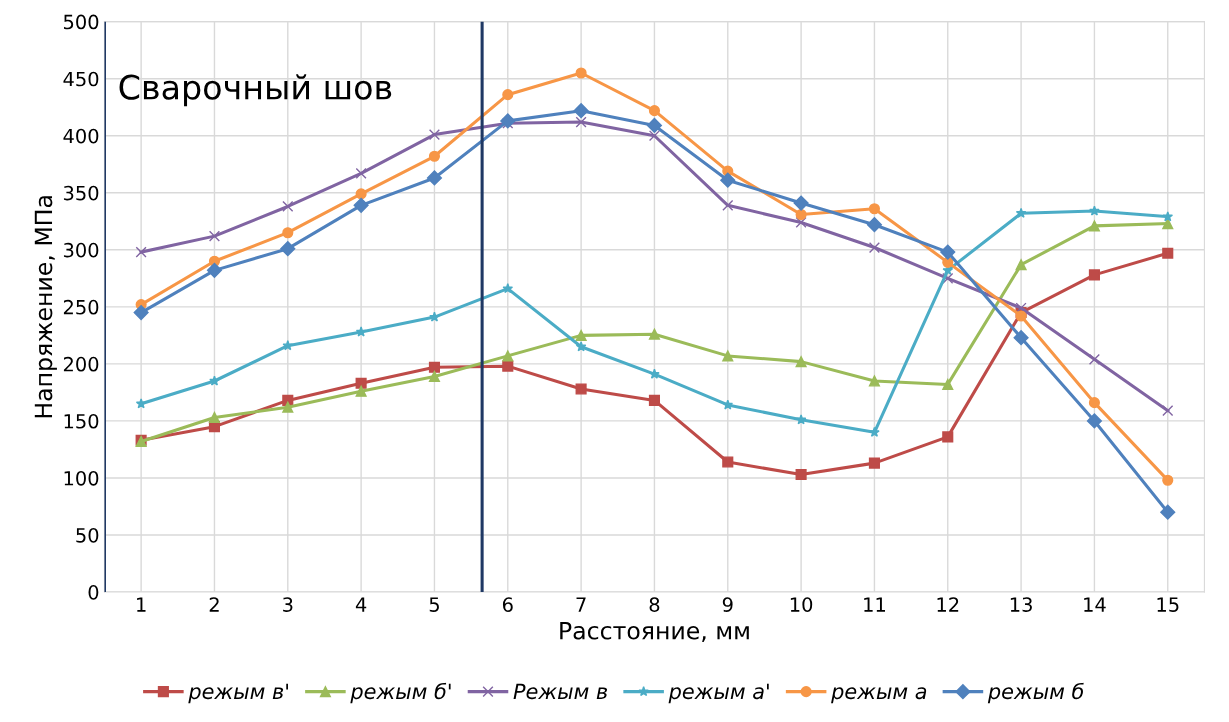 This screenshot has width=1229, height=722. I want to click on legend-label: режым б', so click(400, 693).